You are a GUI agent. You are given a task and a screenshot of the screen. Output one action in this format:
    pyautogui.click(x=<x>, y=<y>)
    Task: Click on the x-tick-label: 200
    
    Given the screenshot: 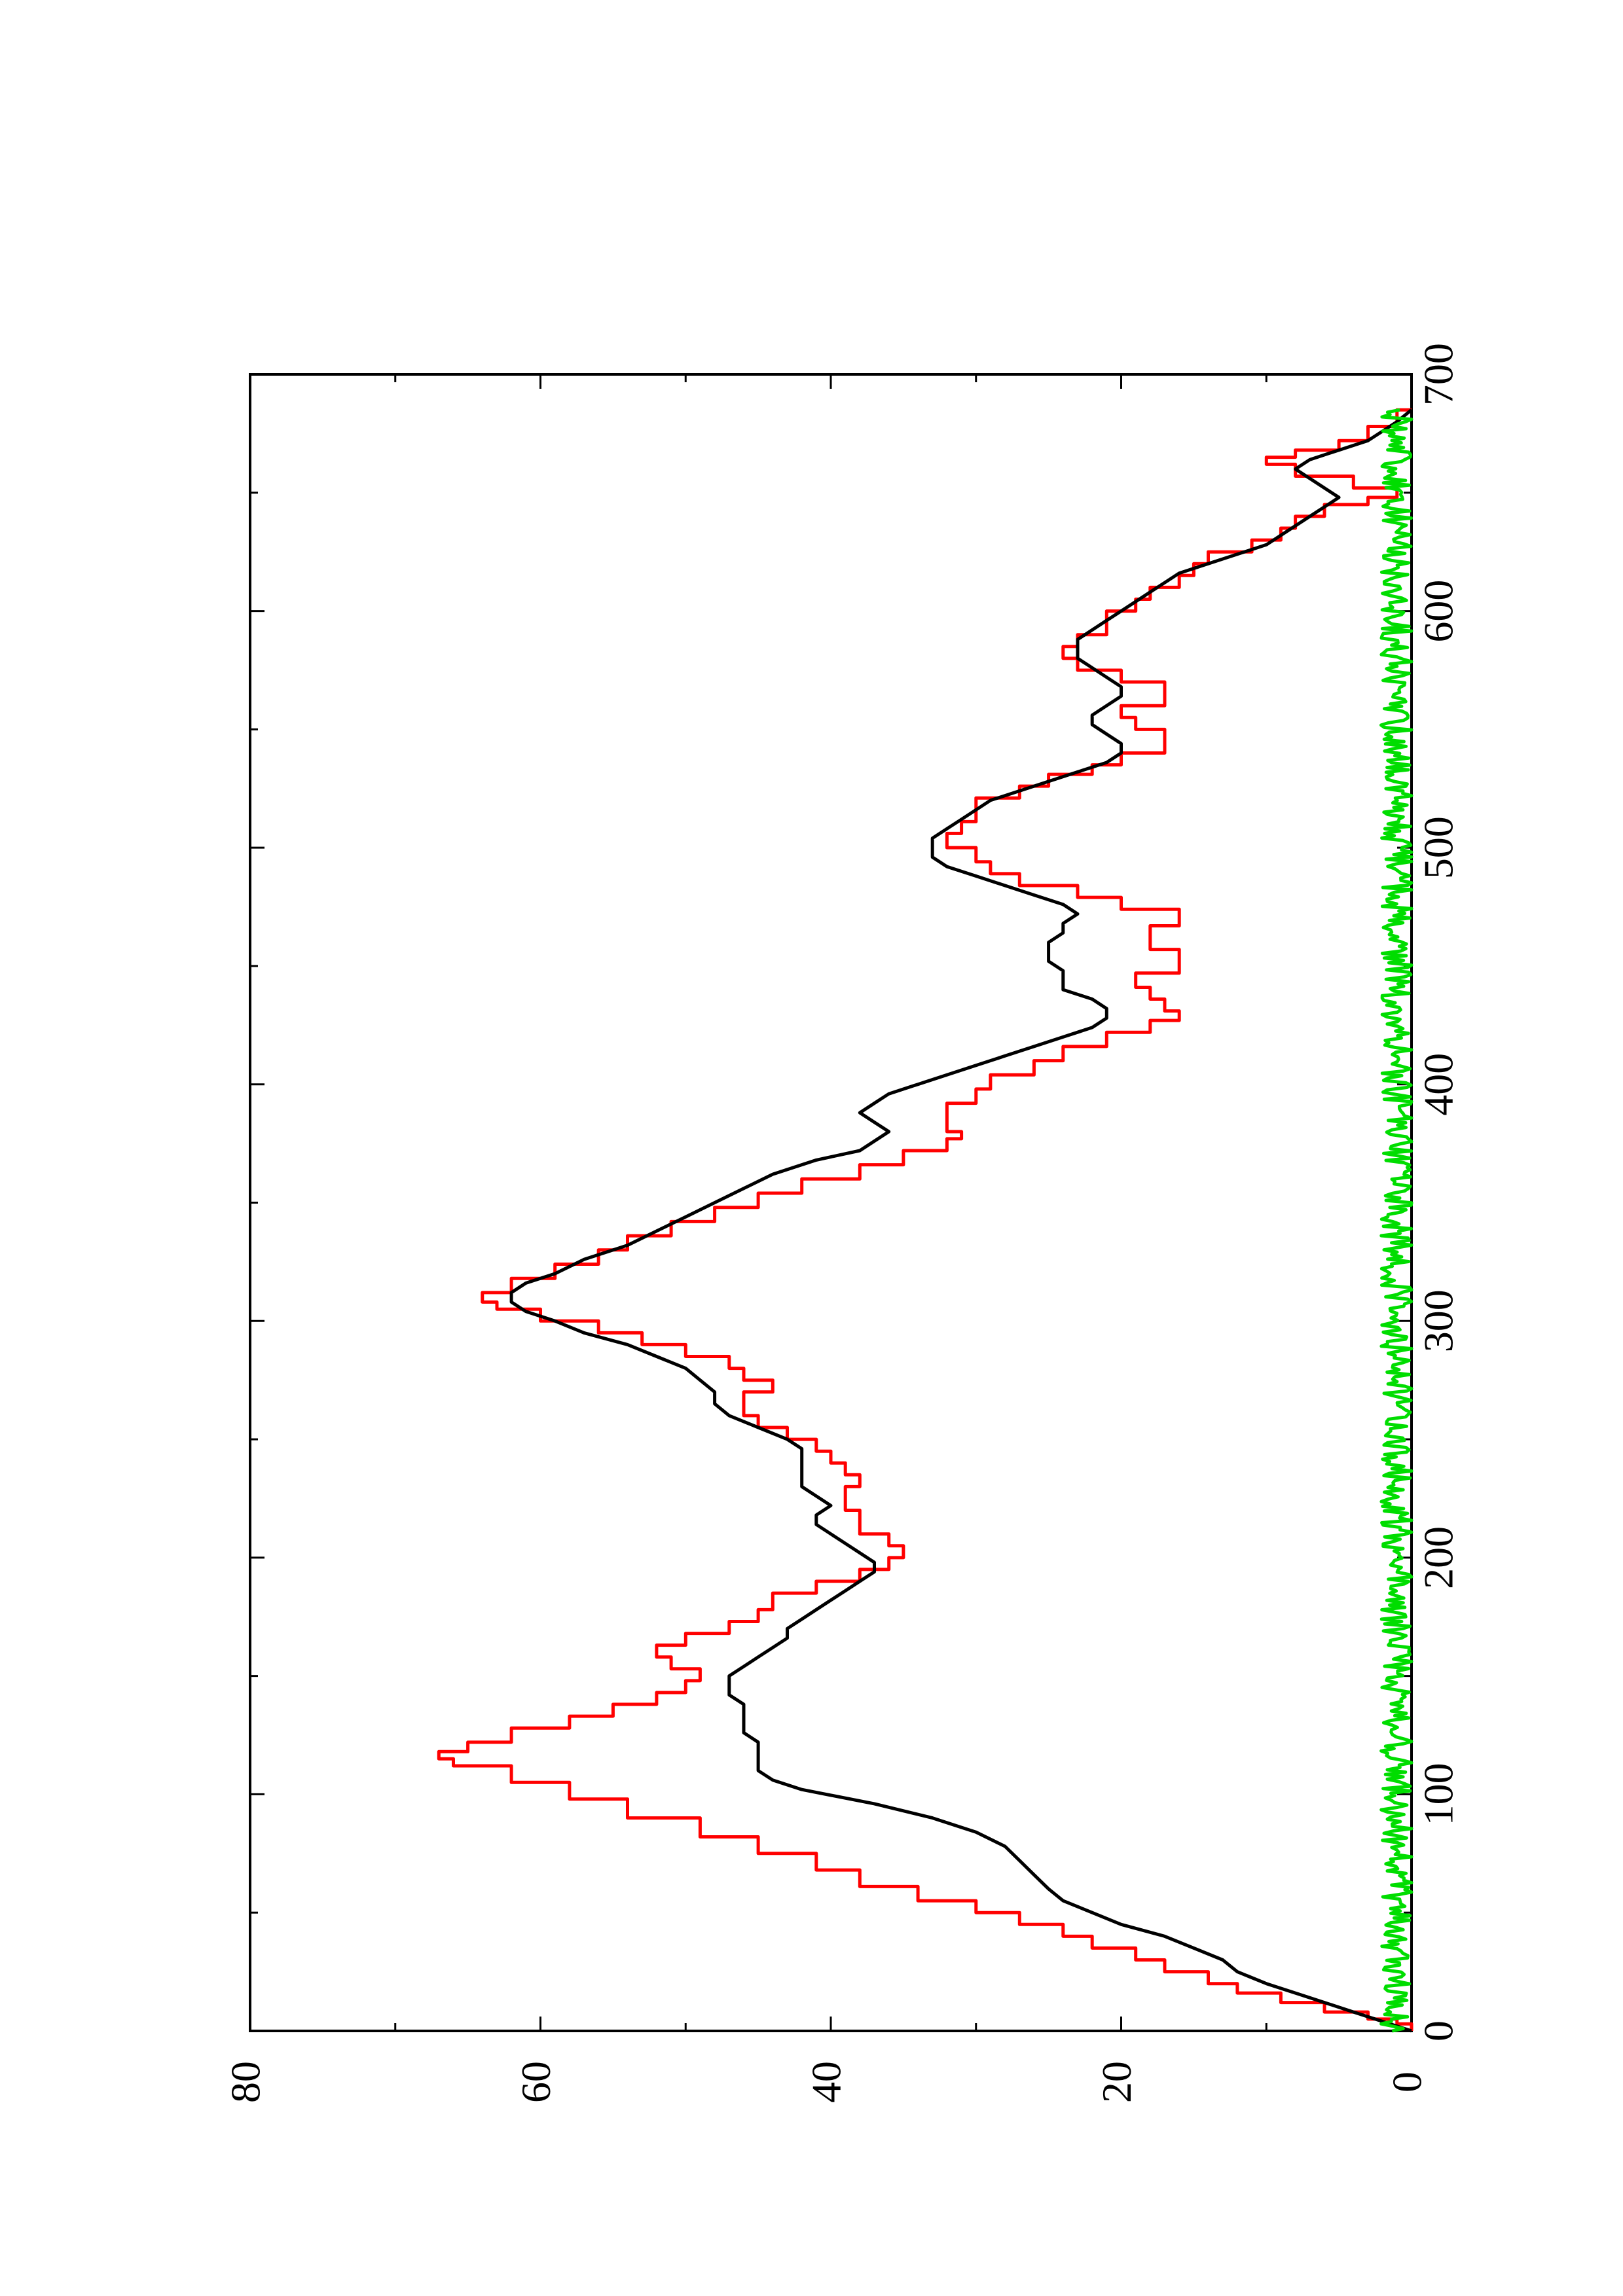 What is the action you would take?
    pyautogui.click(x=1438, y=1557)
    